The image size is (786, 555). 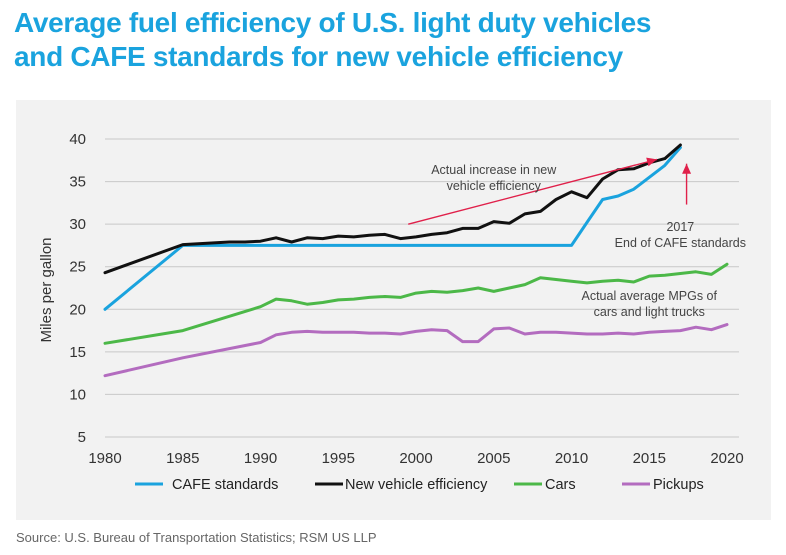 I want to click on x-tick-label-2010: 2010, so click(x=571, y=458).